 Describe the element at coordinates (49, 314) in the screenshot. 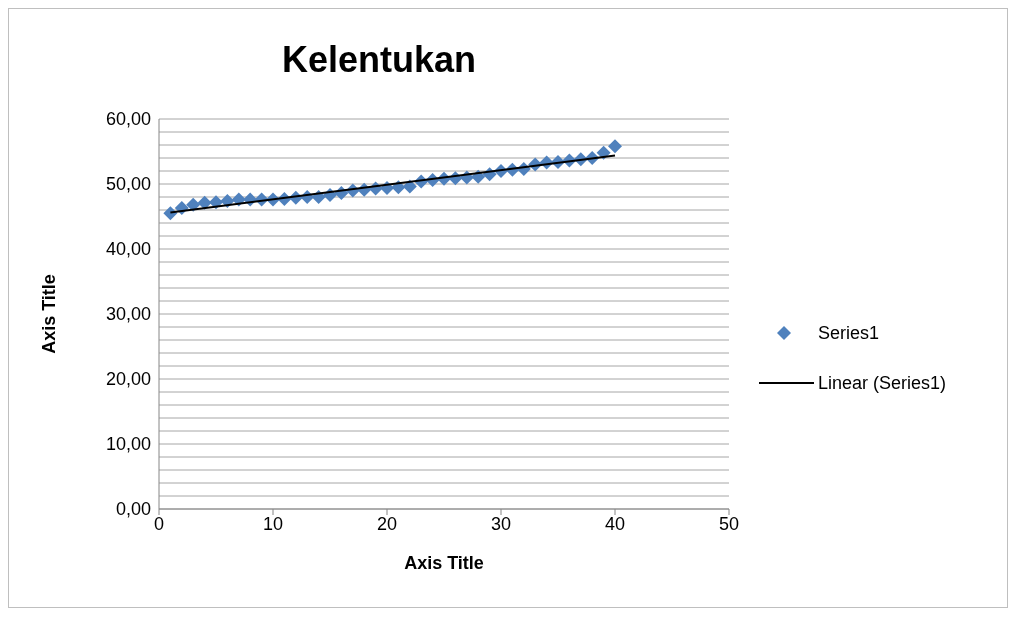

I see `y-axis-title: Axis Title` at that location.